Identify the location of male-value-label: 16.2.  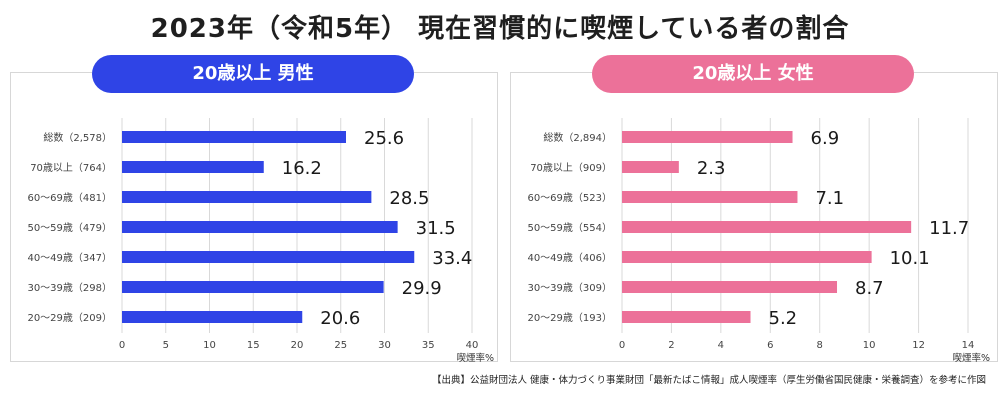
(302, 168).